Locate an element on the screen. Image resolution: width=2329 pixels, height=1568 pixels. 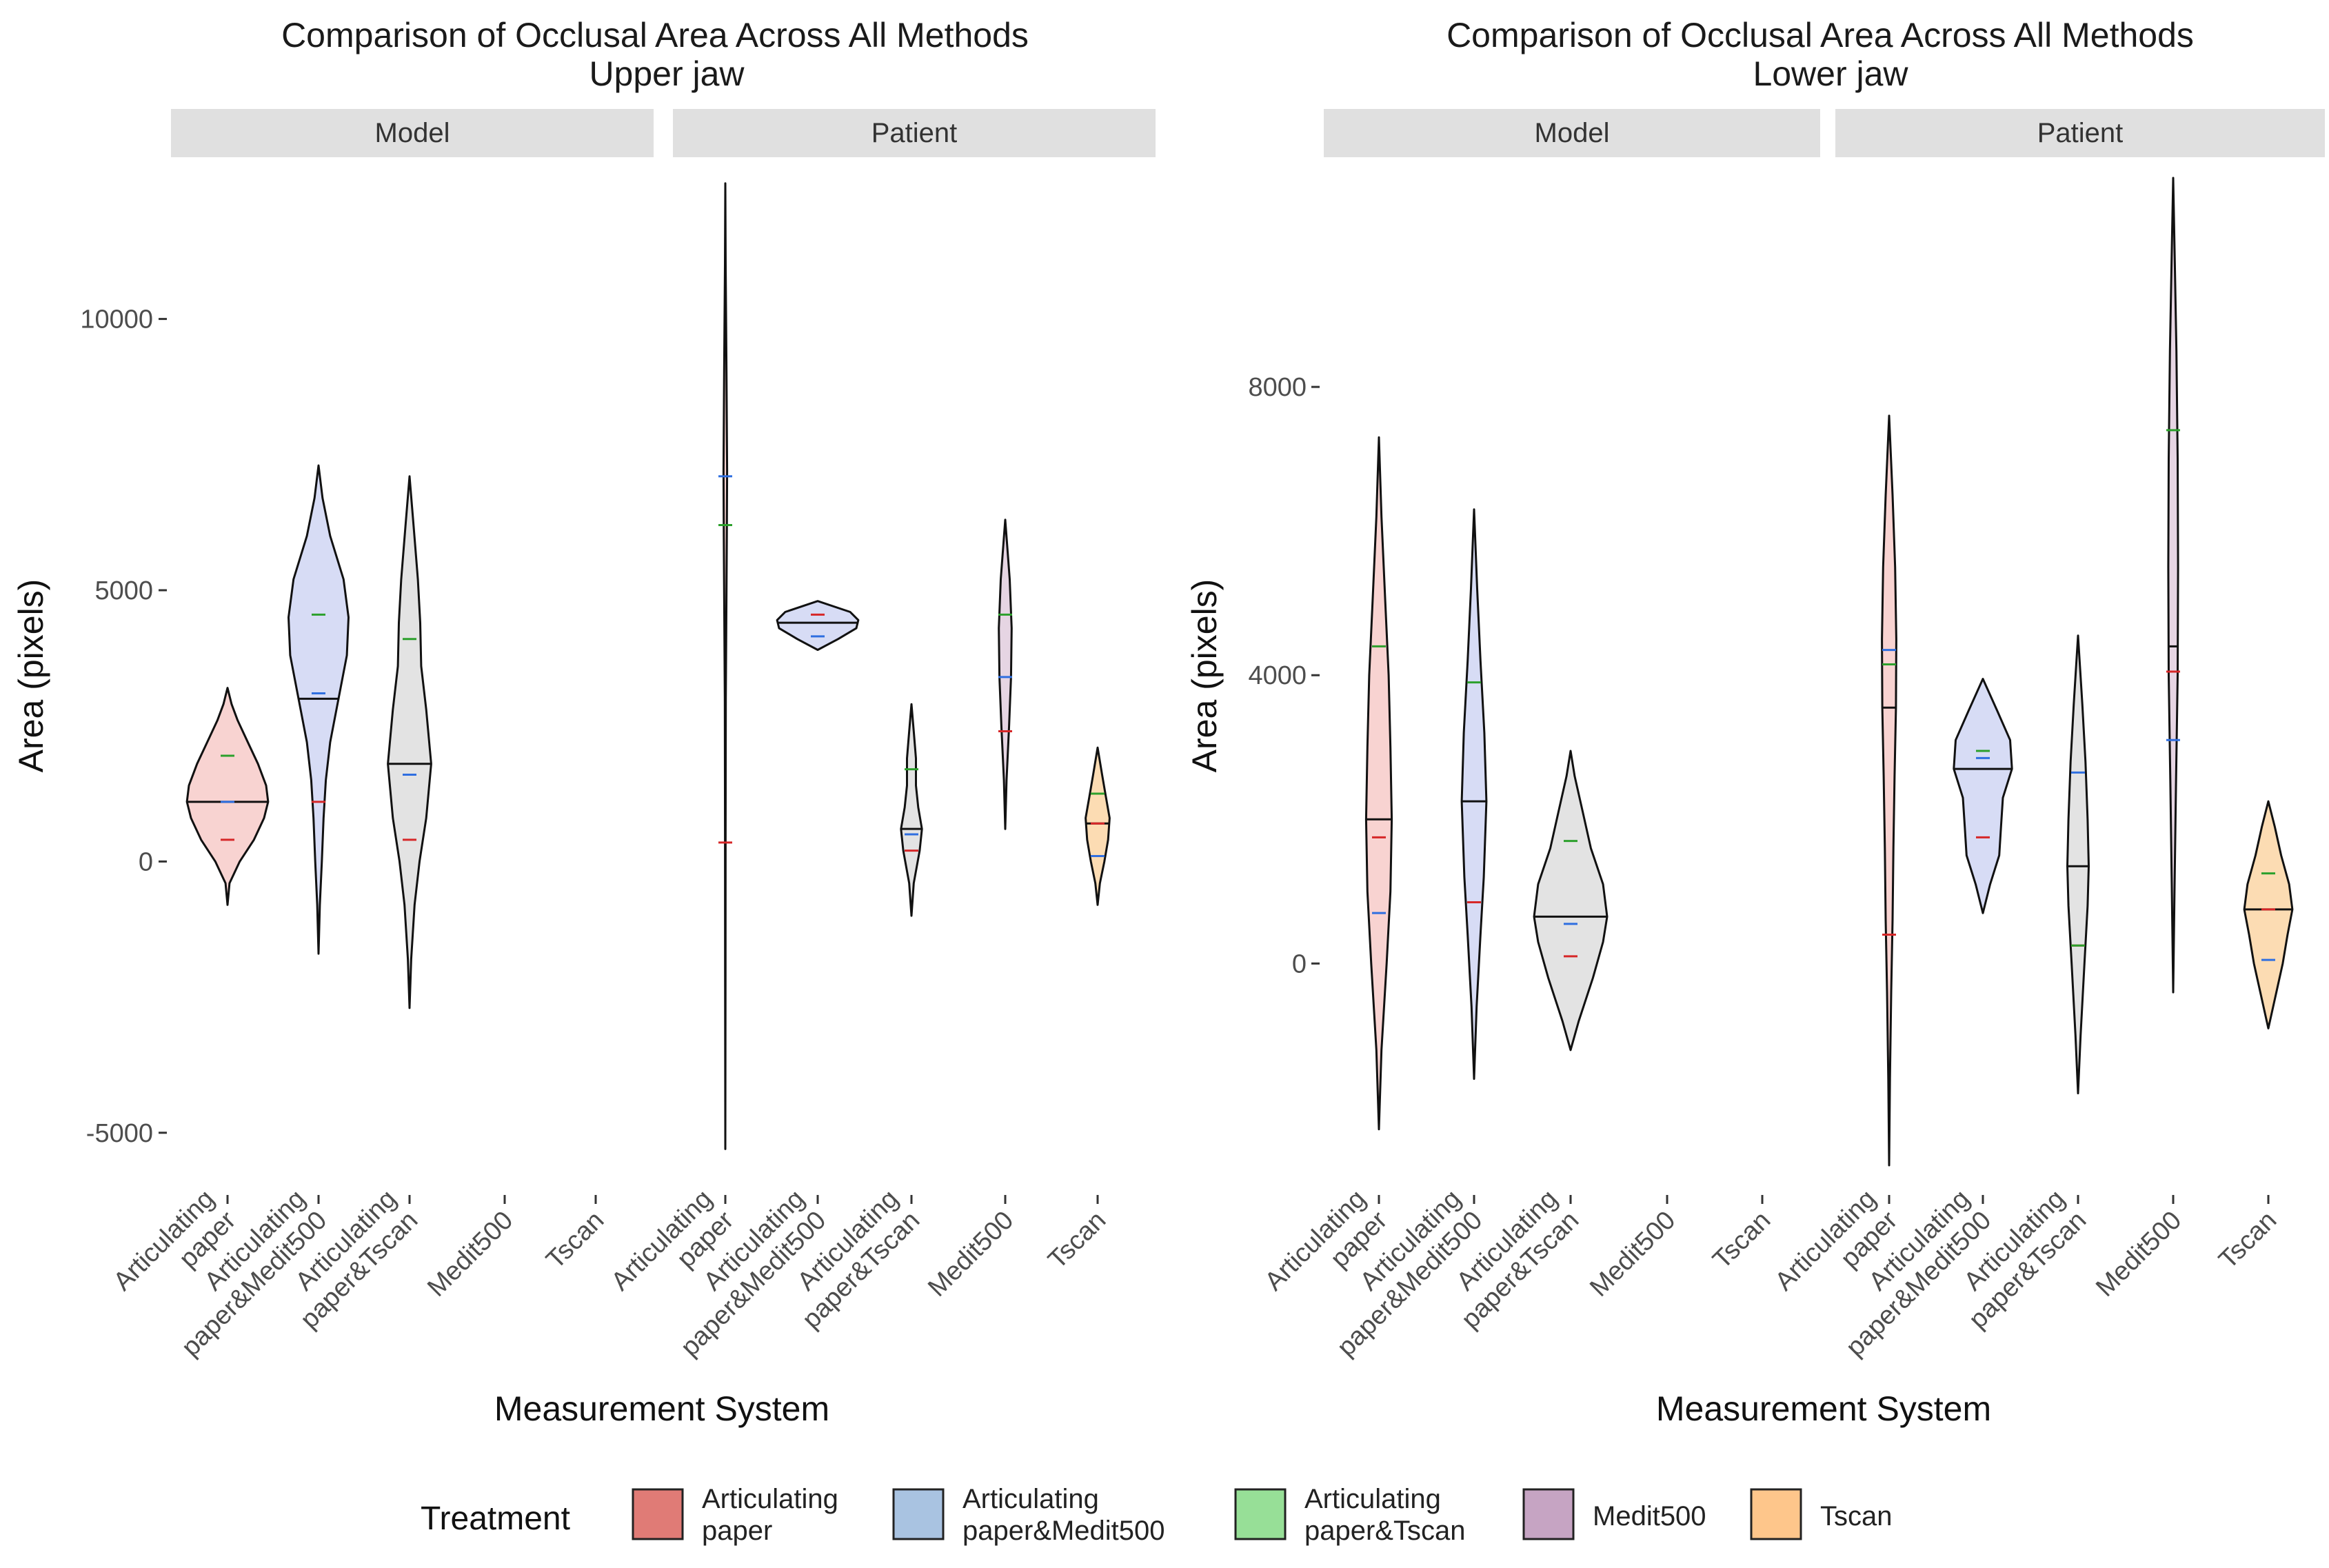
upper-patient-plot is located at coordinates (914, 666).